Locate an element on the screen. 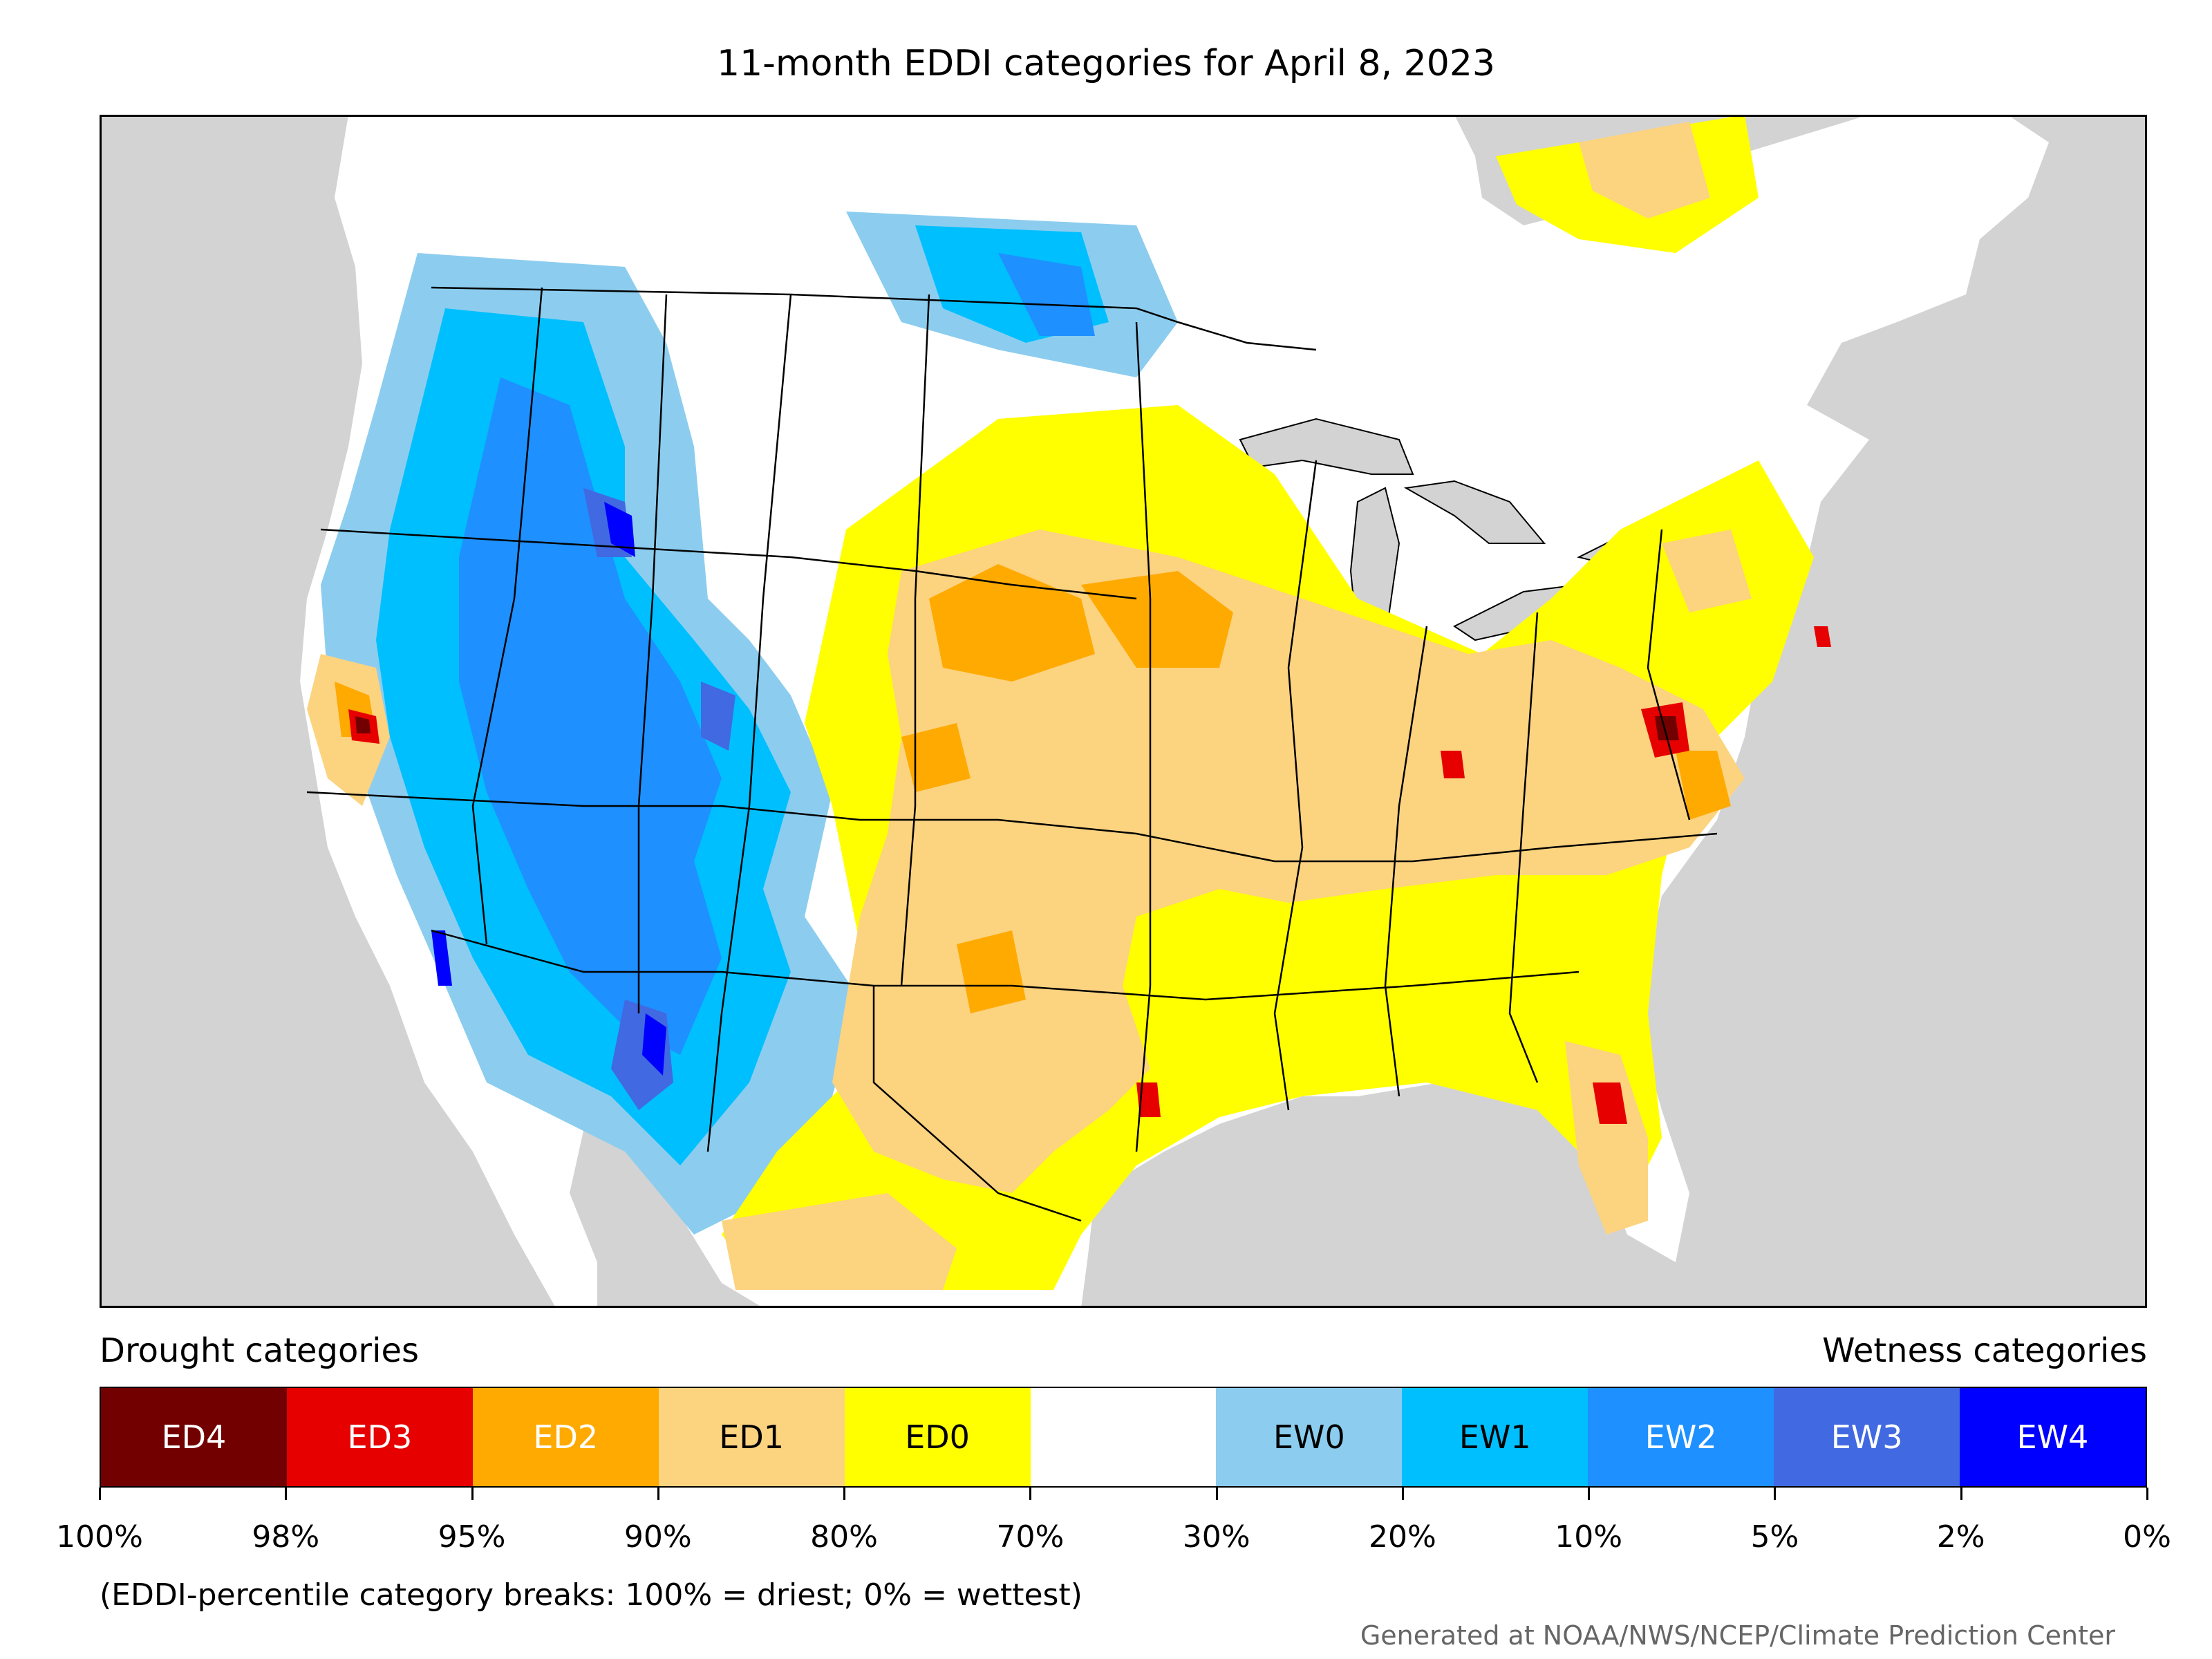 The height and width of the screenshot is (1659, 2212). category-swatch: ED1 is located at coordinates (751, 1437).